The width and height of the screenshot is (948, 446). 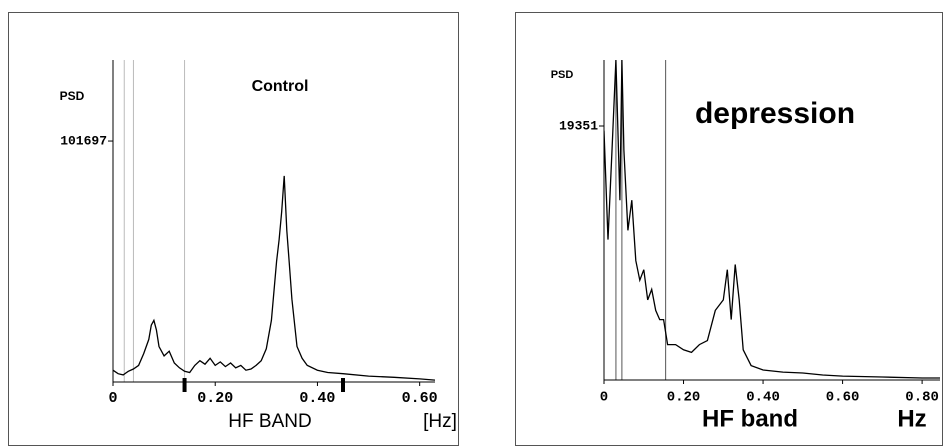 What do you see at coordinates (280, 86) in the screenshot?
I see `chart-title: Control` at bounding box center [280, 86].